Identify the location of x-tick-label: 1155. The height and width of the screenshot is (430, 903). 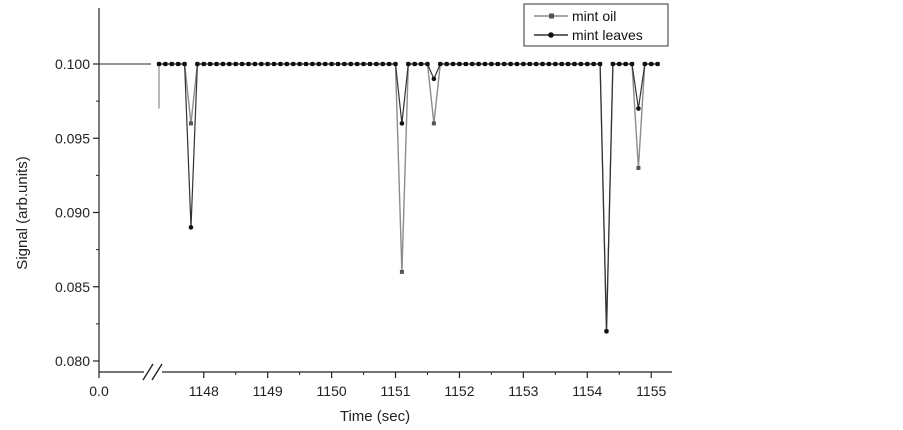
(651, 391).